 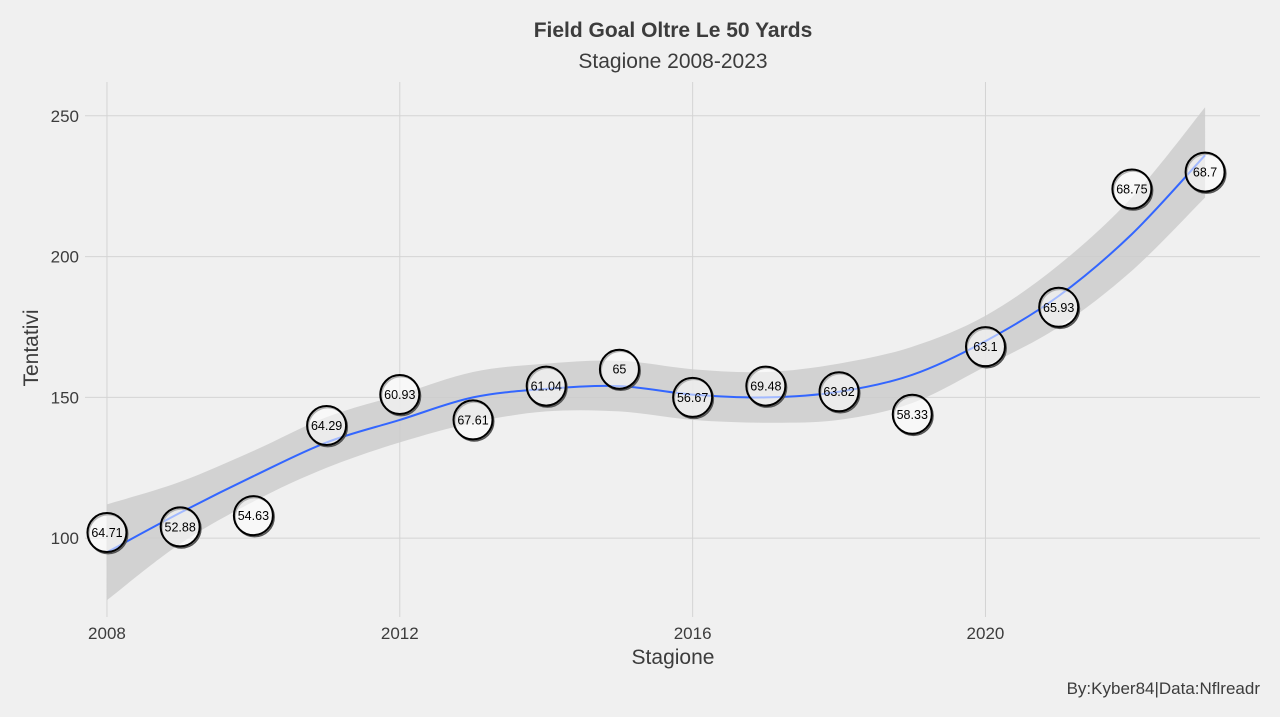 I want to click on y-axis-ticks: 100 150 200 250, so click(x=65, y=327).